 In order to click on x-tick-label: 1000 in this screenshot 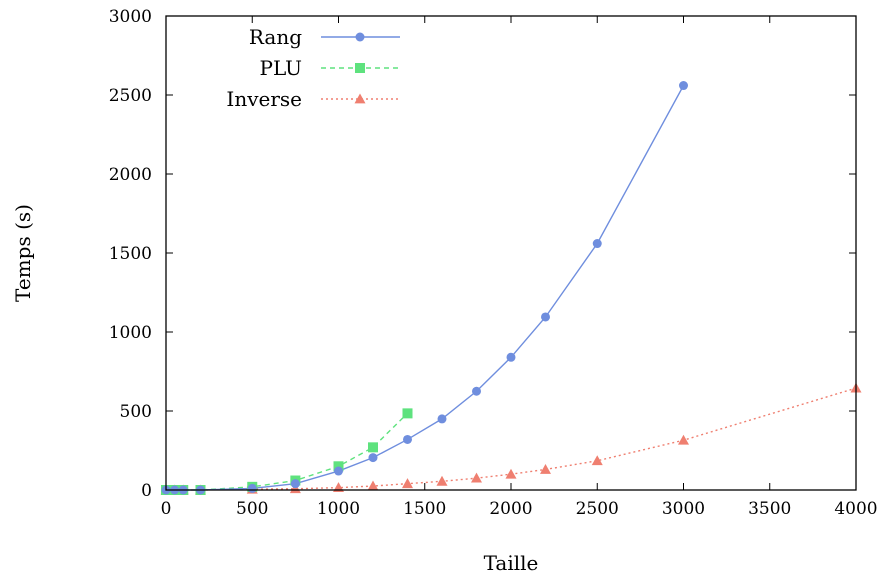, I will do `click(338, 509)`.